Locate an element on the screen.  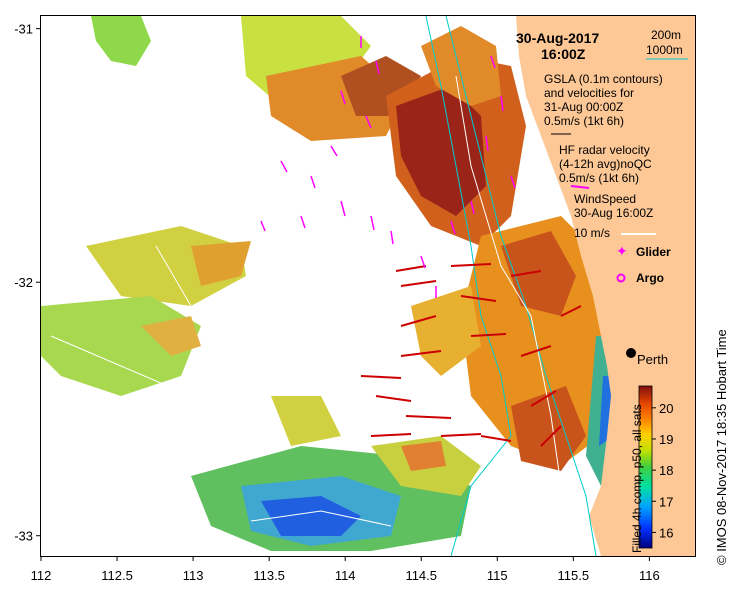
wind-scale: 10 m/s is located at coordinates (592, 233).